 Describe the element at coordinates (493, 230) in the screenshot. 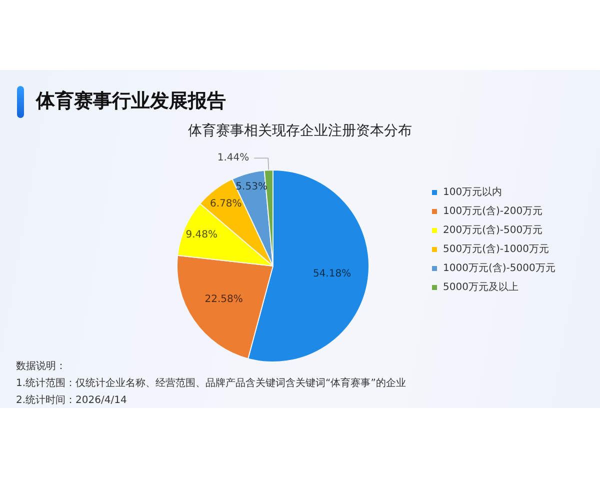

I see `legend-label: 200万元(含)-500万元` at that location.